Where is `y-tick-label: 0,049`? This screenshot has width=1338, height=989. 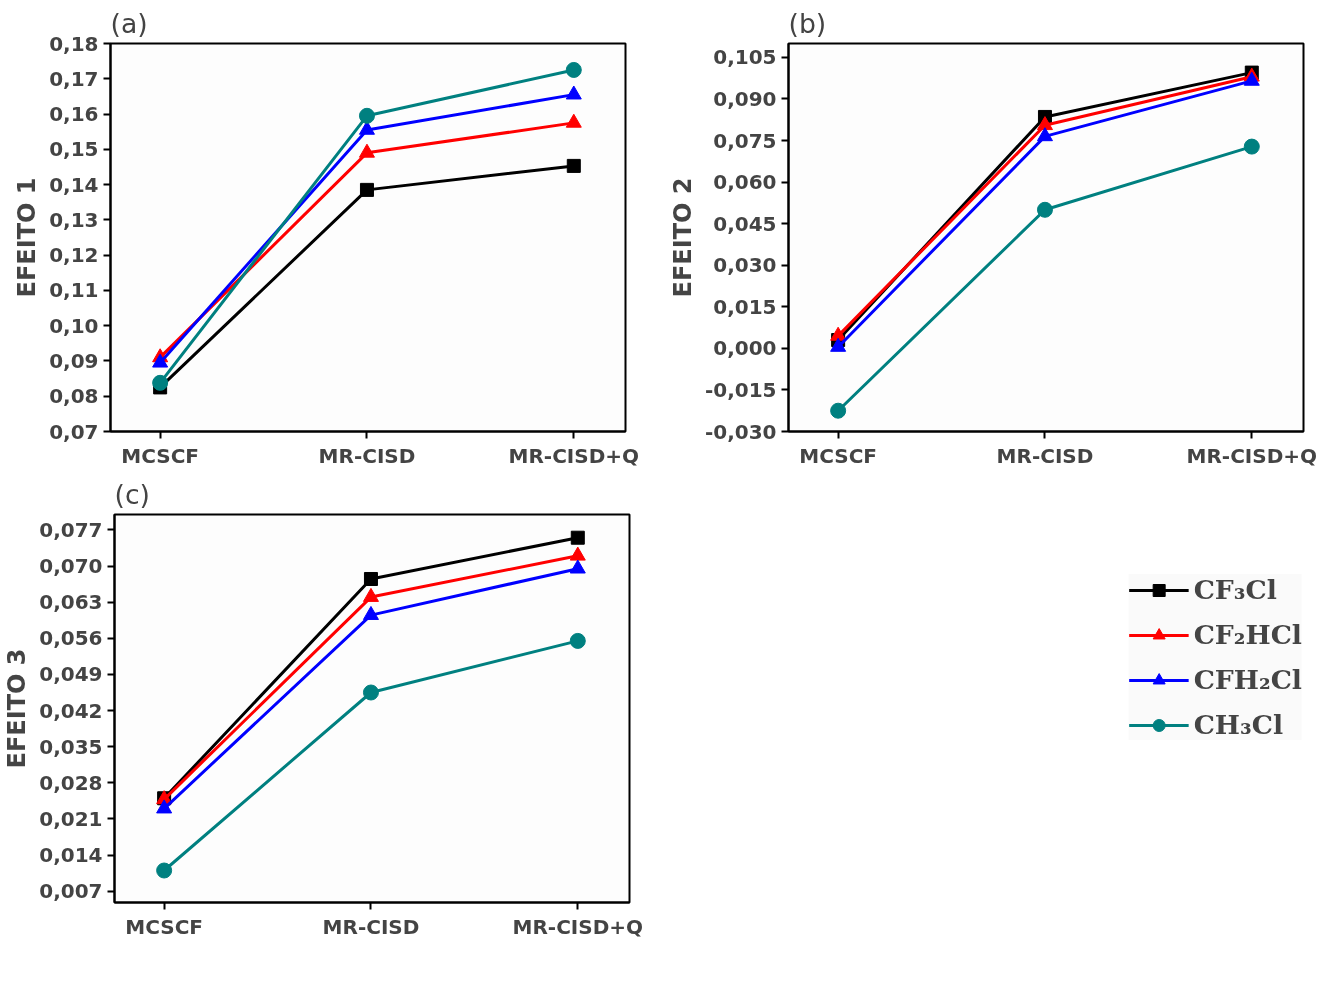
y-tick-label: 0,049 is located at coordinates (71, 674).